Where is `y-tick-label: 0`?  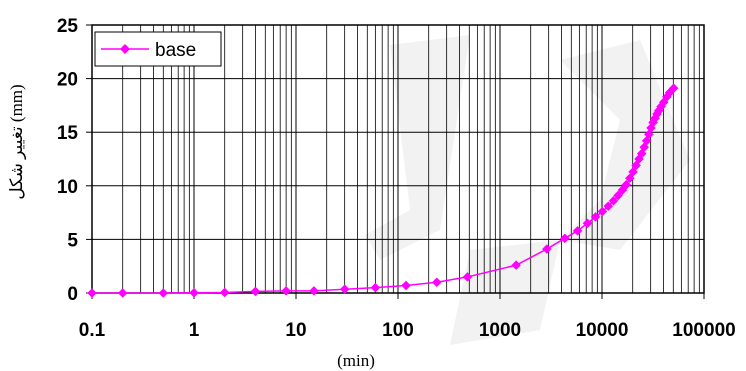 y-tick-label: 0 is located at coordinates (72, 294).